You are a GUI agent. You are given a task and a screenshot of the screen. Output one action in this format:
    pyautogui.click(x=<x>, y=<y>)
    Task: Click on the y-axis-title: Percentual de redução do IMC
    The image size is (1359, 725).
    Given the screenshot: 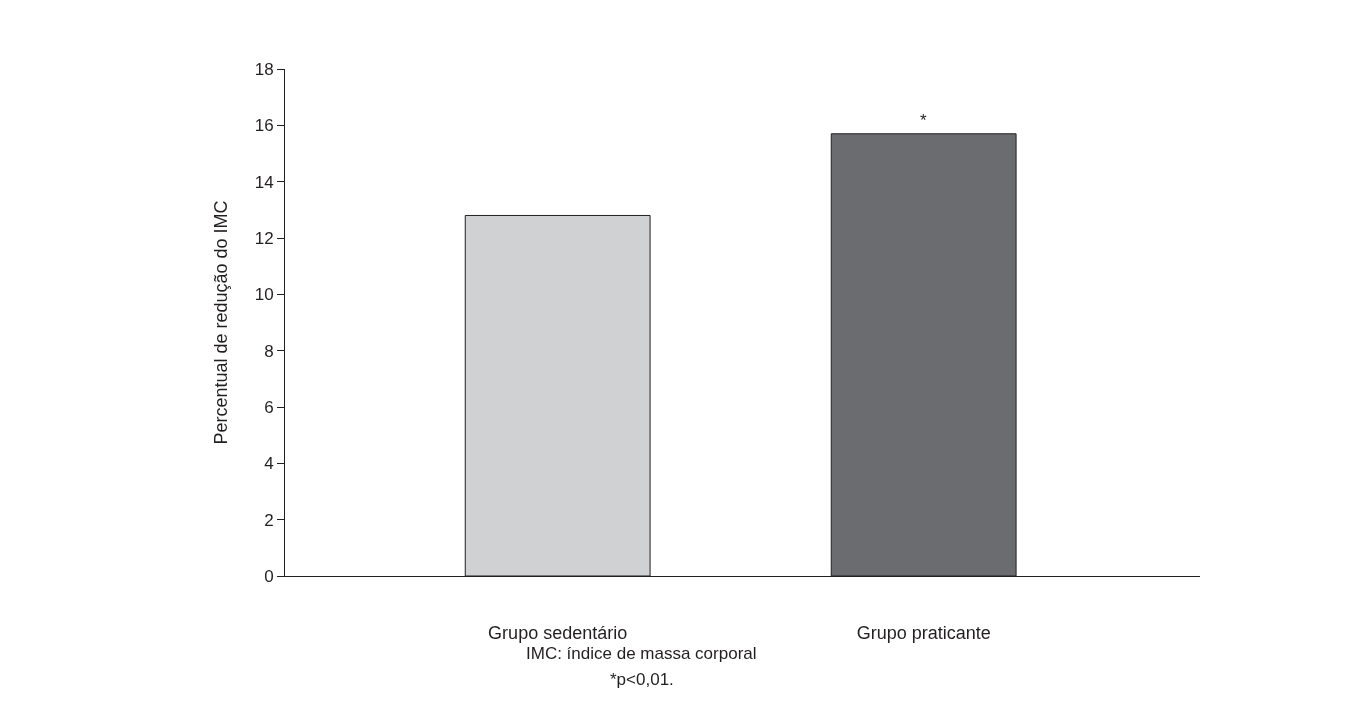 What is the action you would take?
    pyautogui.click(x=220, y=322)
    